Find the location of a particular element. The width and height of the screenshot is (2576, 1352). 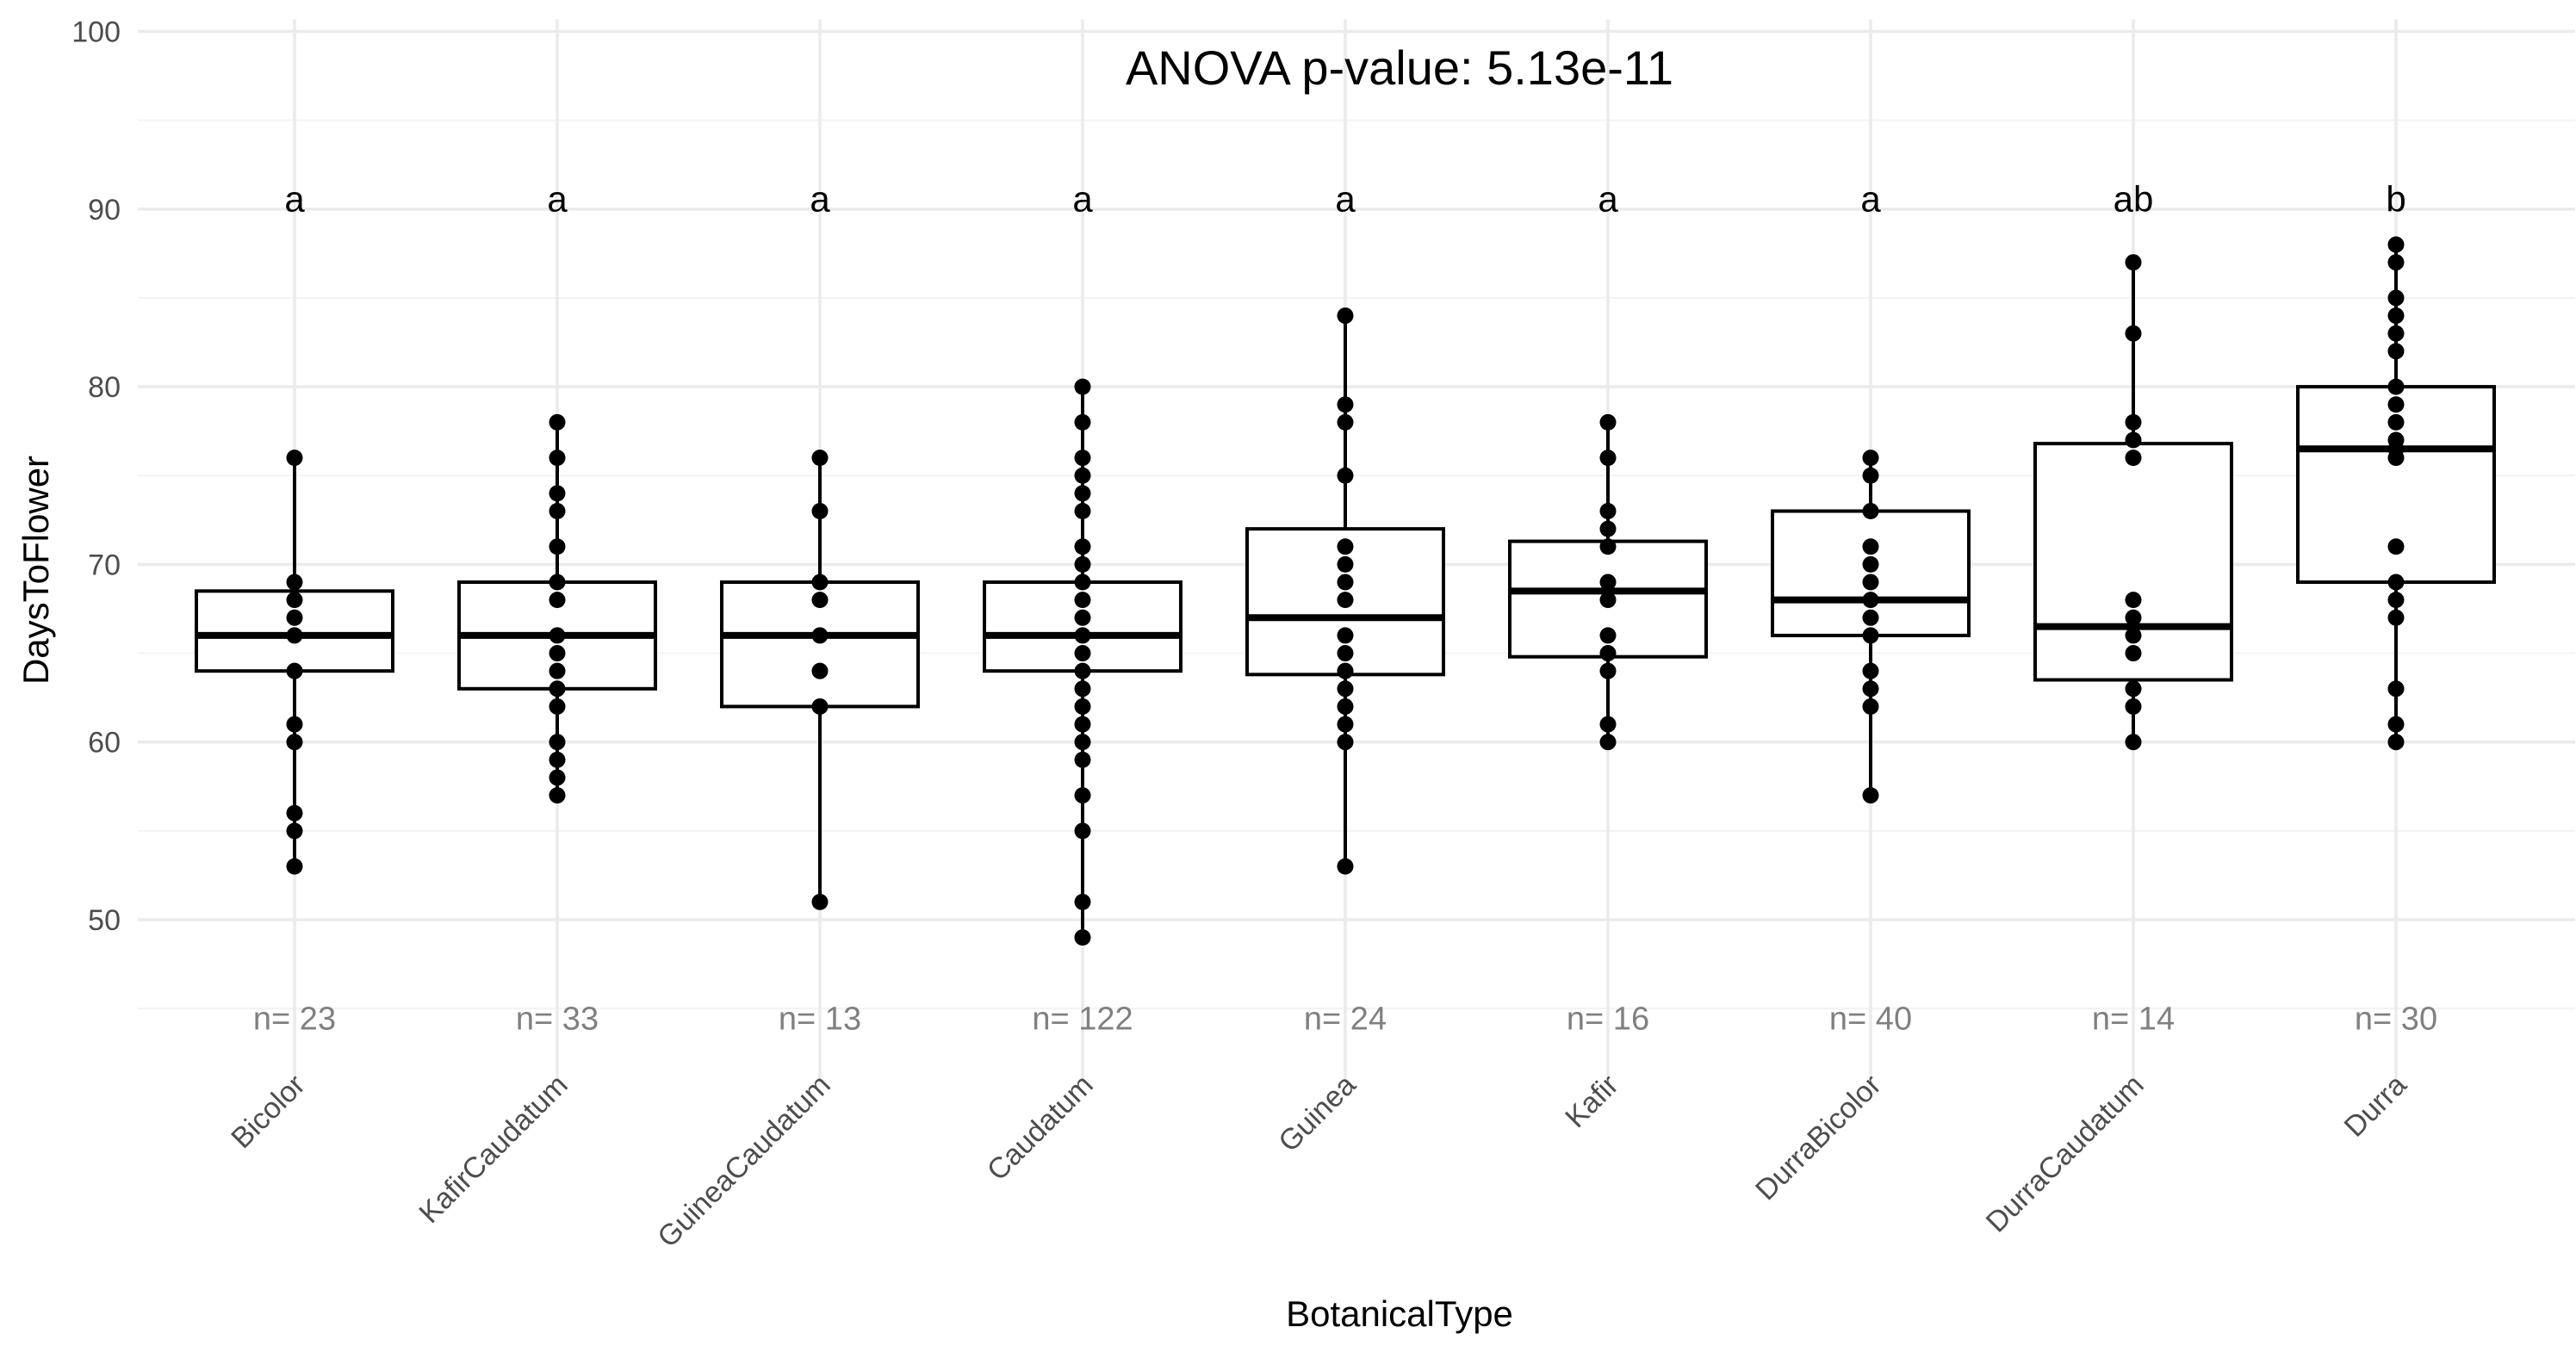

x-tick-label: KafirCaudatum is located at coordinates (493, 1149).